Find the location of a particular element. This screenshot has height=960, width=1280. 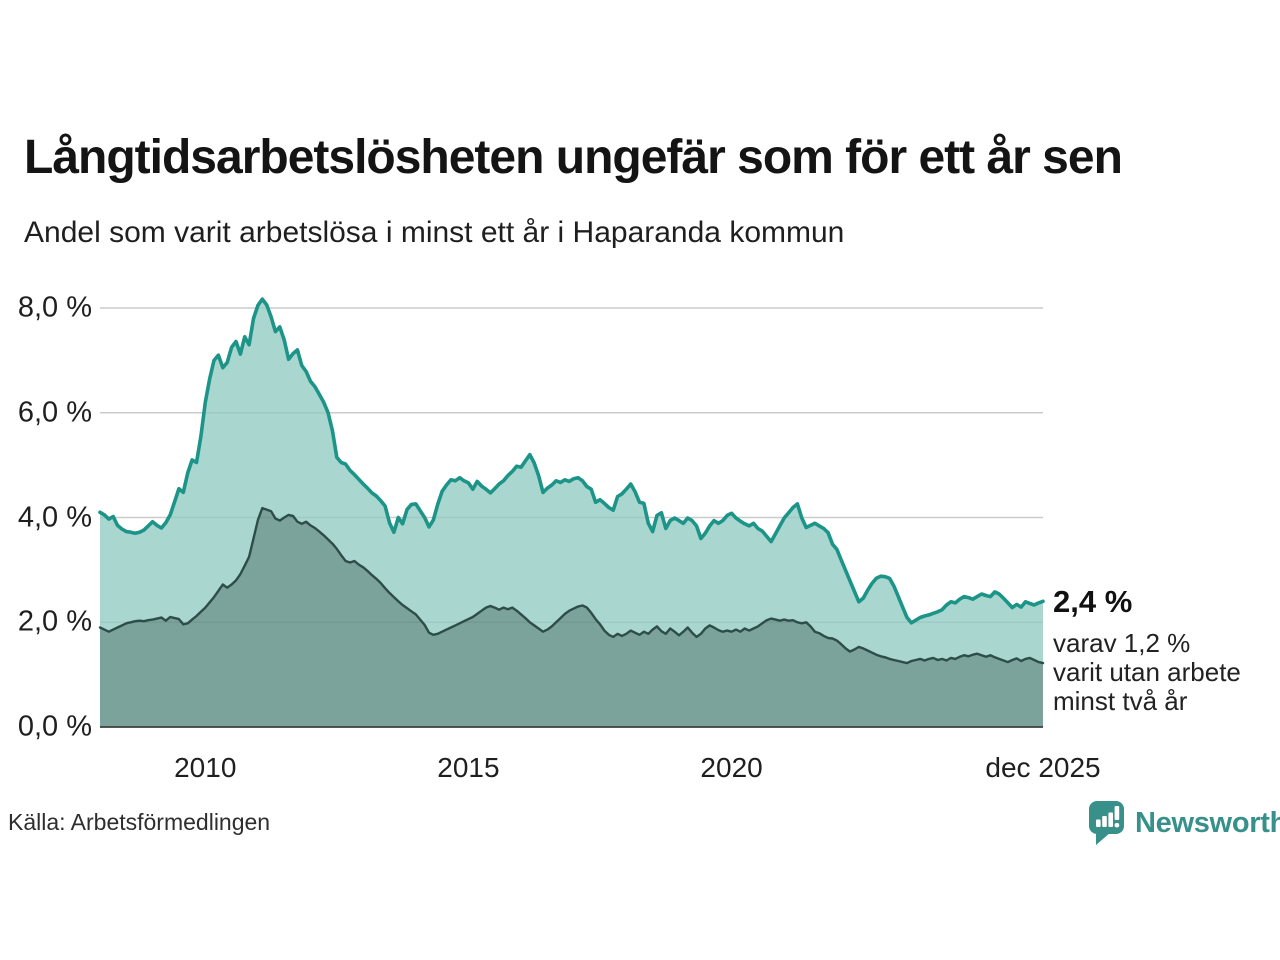

detail-line-2: varit utan arbete is located at coordinates (1147, 672).